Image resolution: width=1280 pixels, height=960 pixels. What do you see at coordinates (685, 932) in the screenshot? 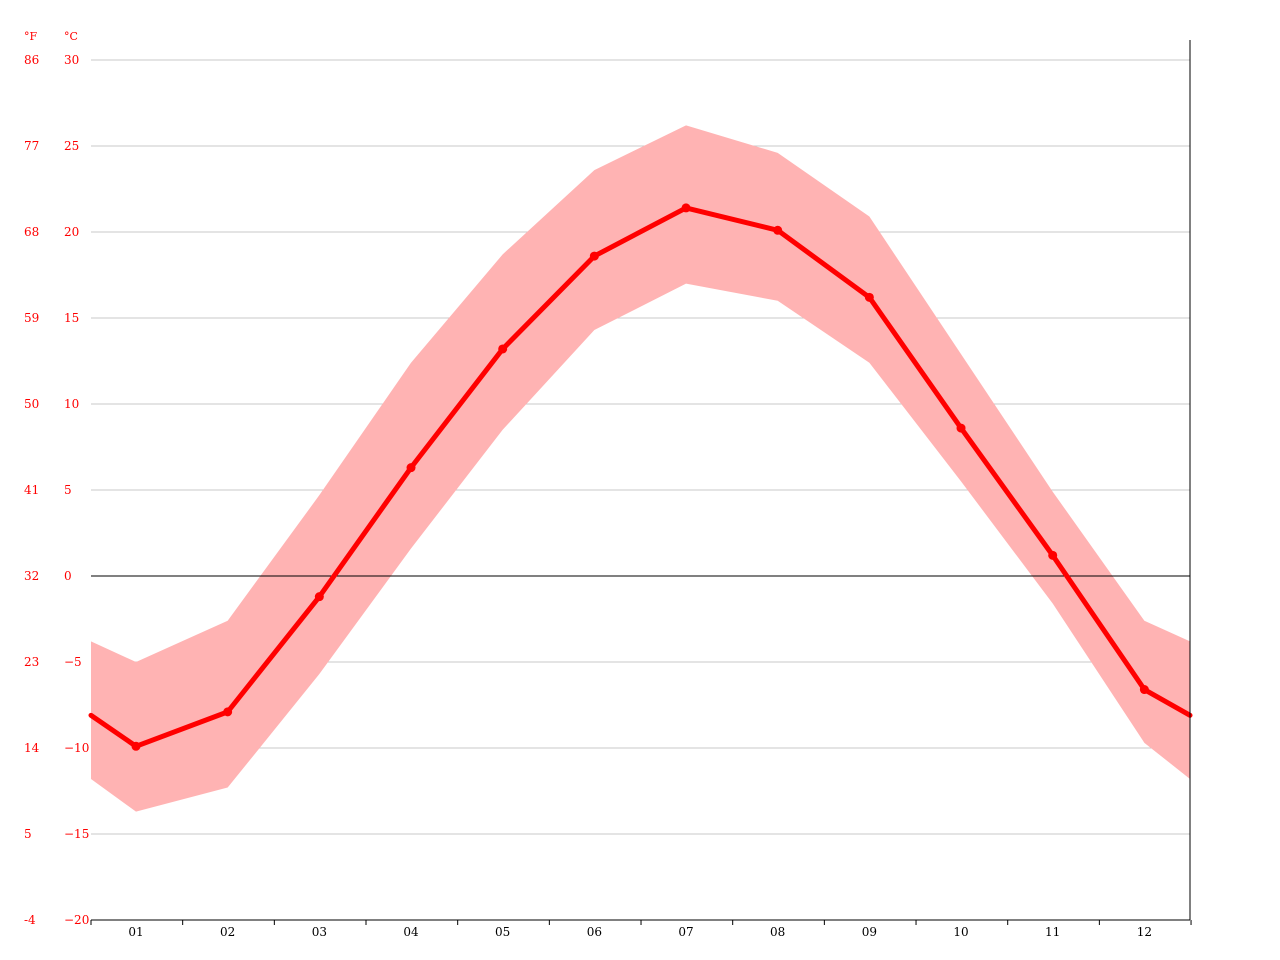
I see `x-tick-label: 07` at bounding box center [685, 932].